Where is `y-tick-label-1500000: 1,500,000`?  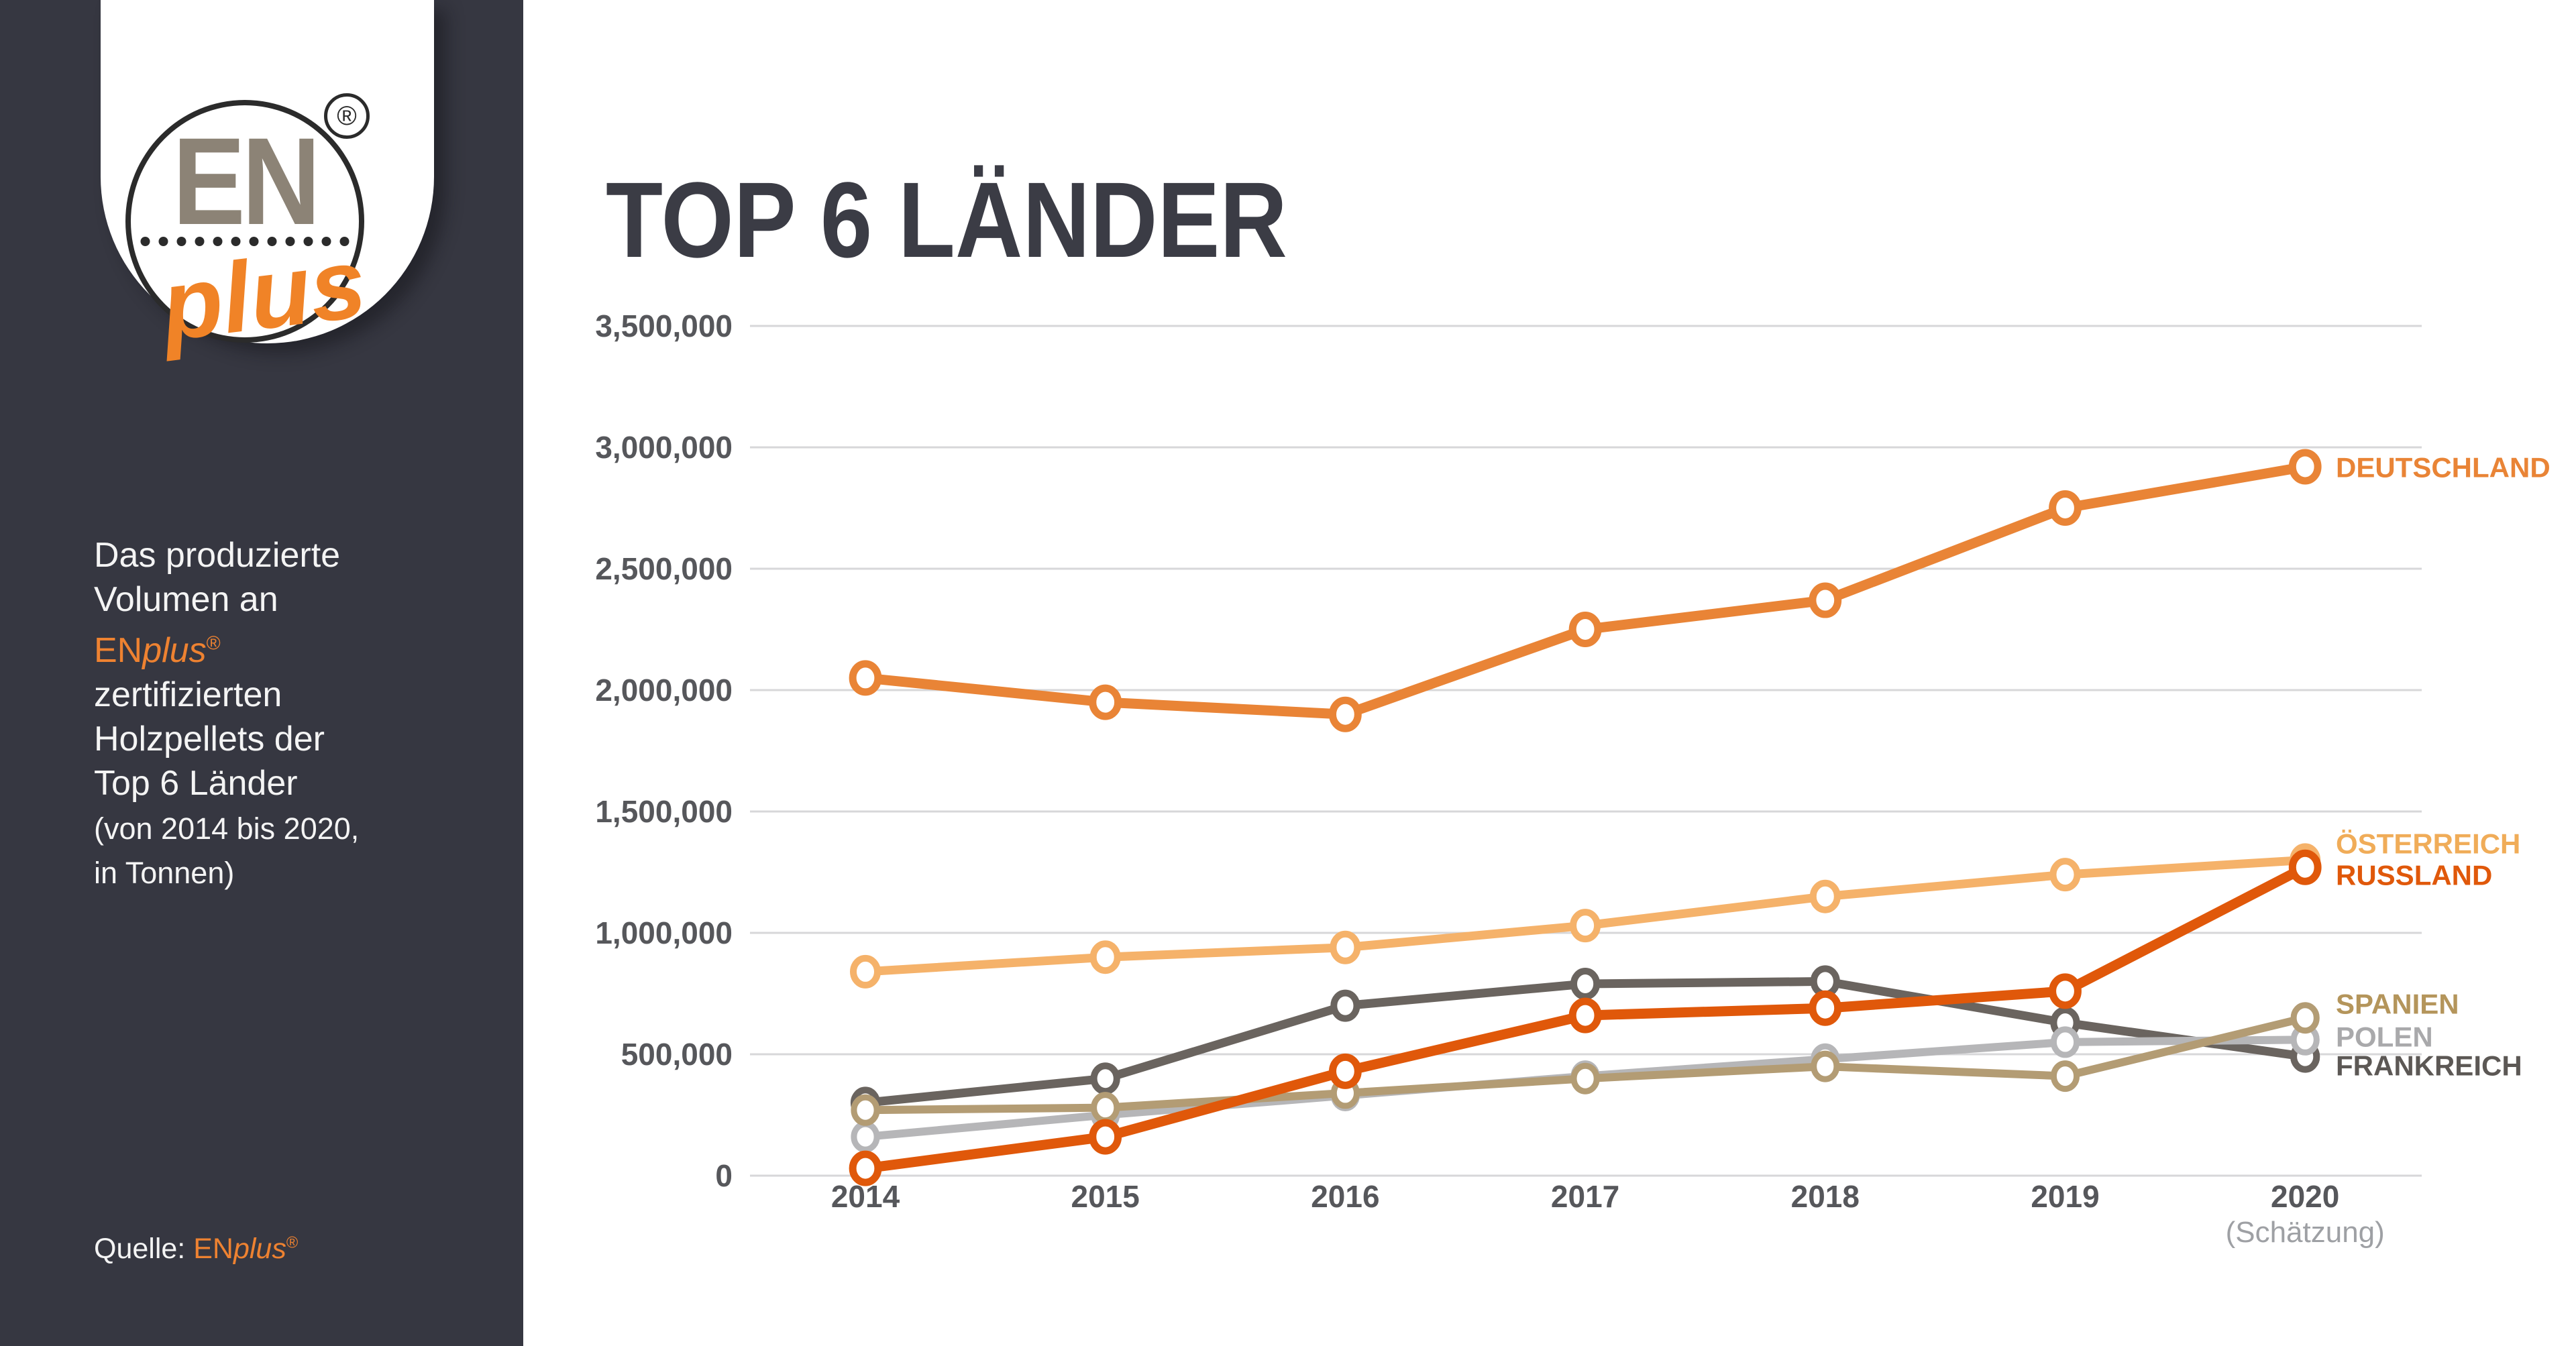
y-tick-label-1500000: 1,500,000 is located at coordinates (664, 811).